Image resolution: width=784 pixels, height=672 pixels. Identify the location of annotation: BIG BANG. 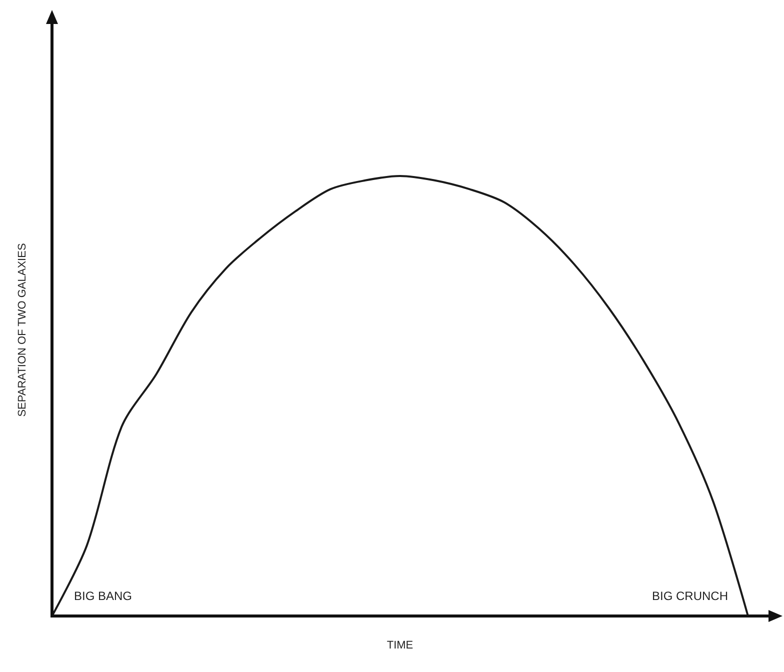
(103, 596).